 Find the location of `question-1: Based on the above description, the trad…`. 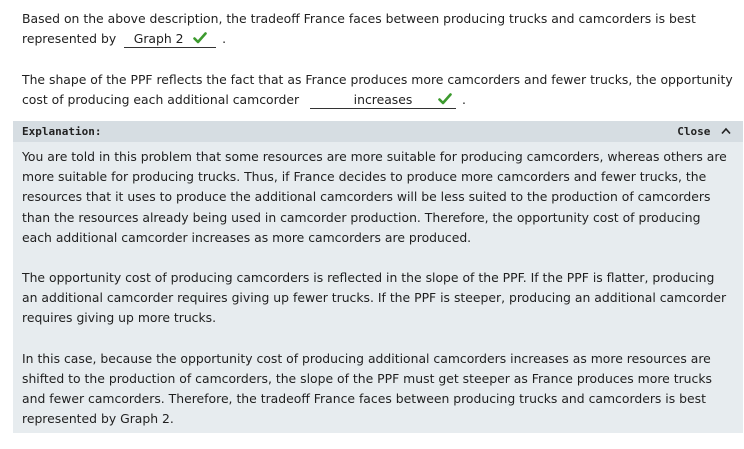

question-1: Based on the above description, the trad… is located at coordinates (378, 29).